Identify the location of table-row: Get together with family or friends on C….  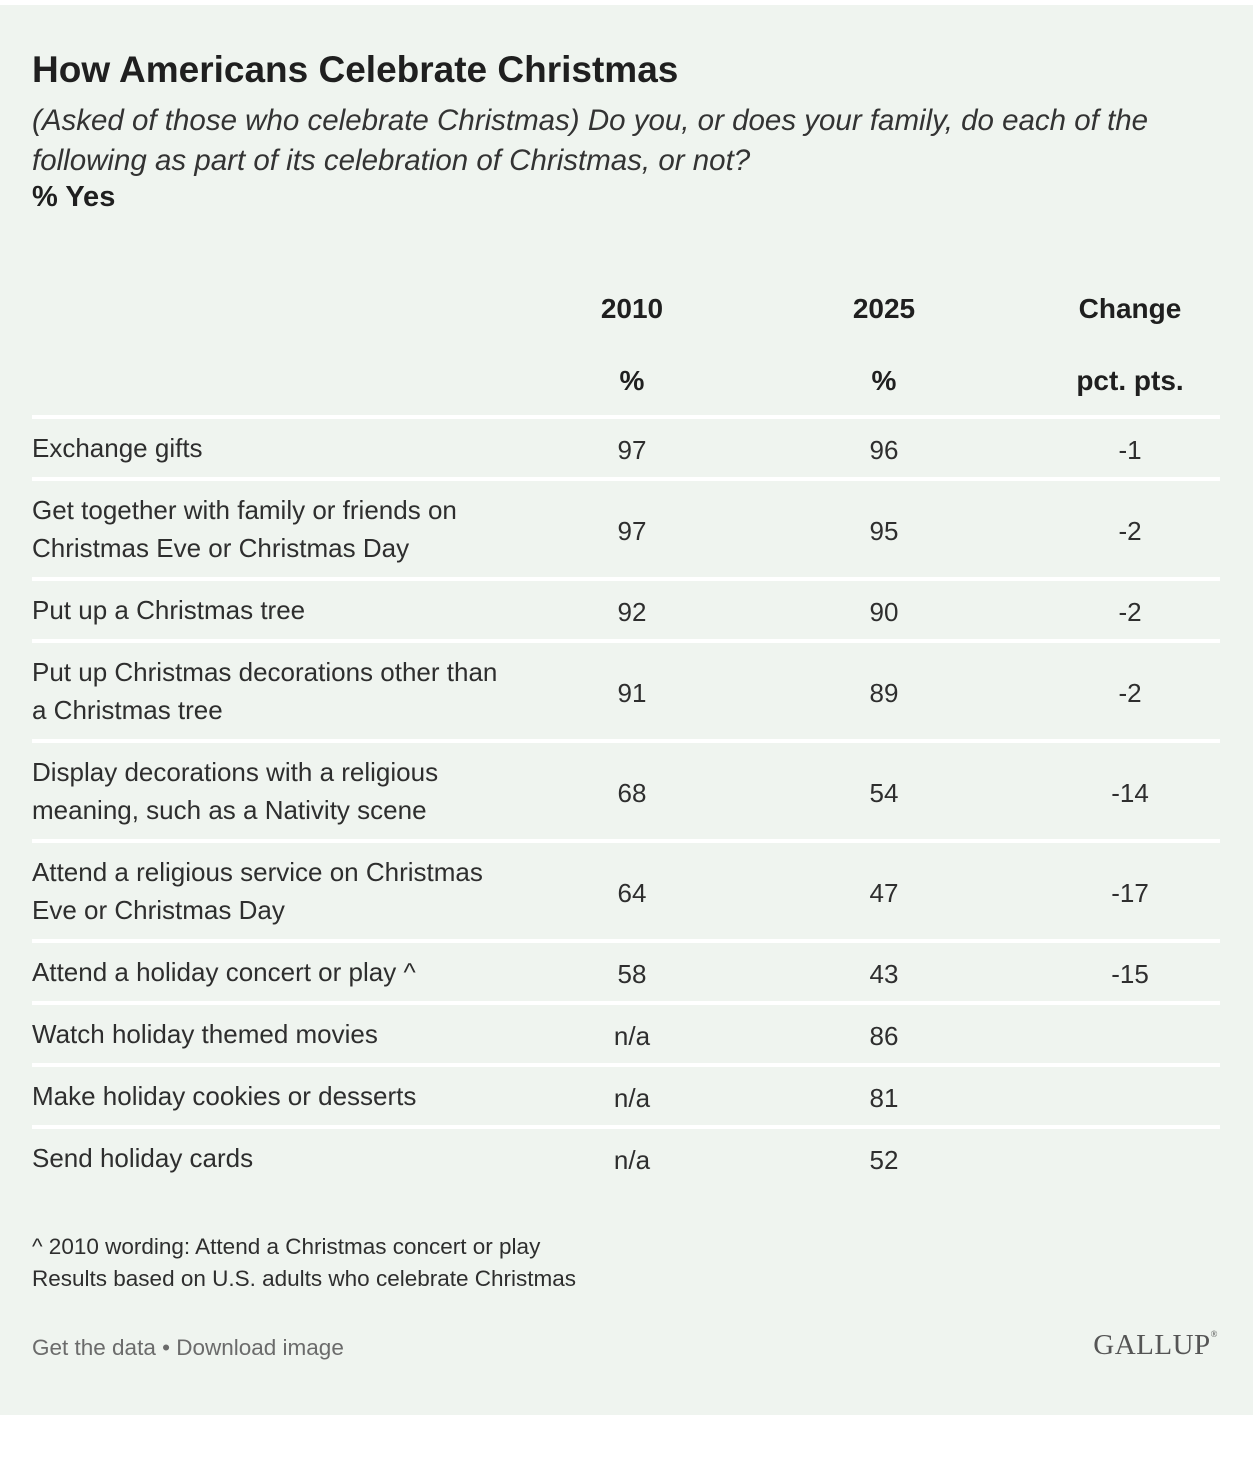
(626, 531).